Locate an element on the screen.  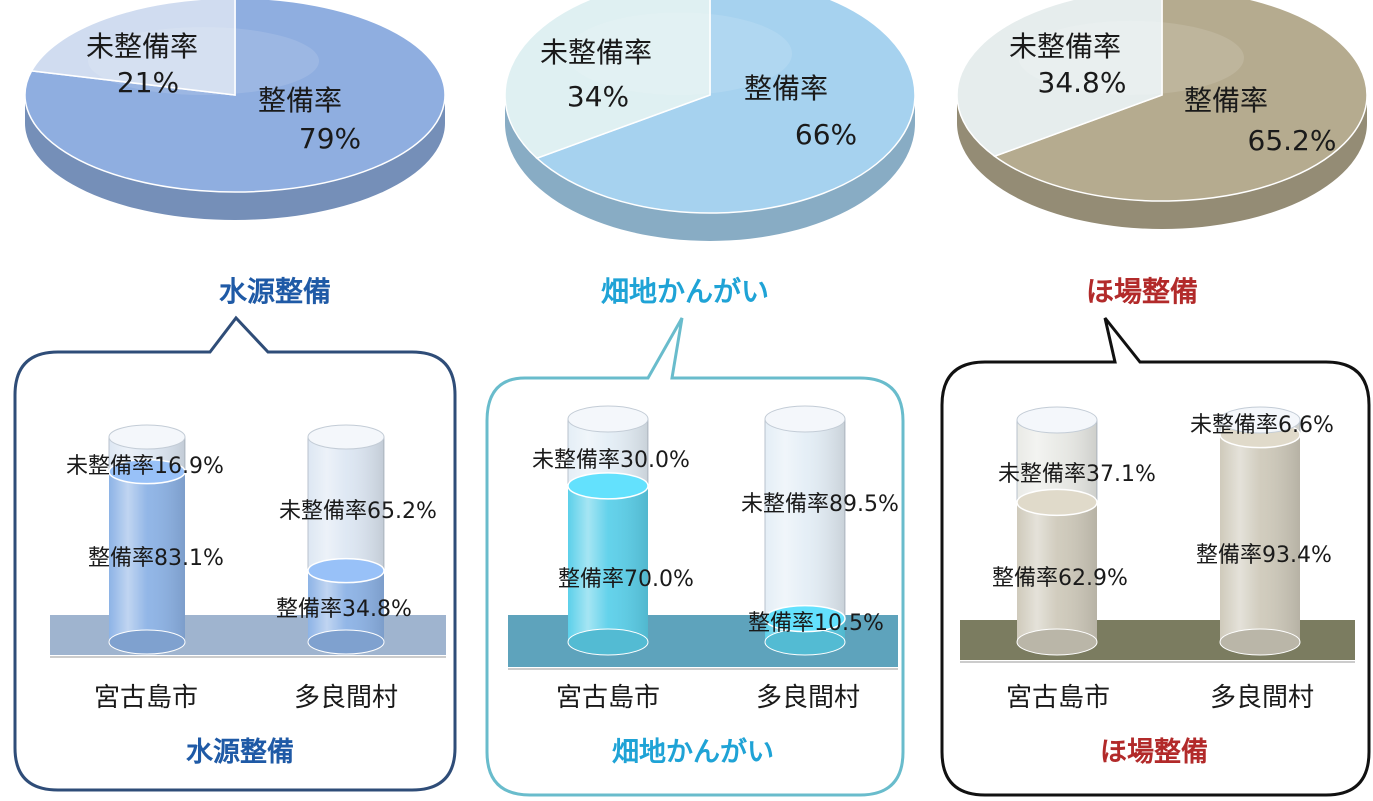
cylinder-label: 未整備率30.0% is located at coordinates (611, 460).